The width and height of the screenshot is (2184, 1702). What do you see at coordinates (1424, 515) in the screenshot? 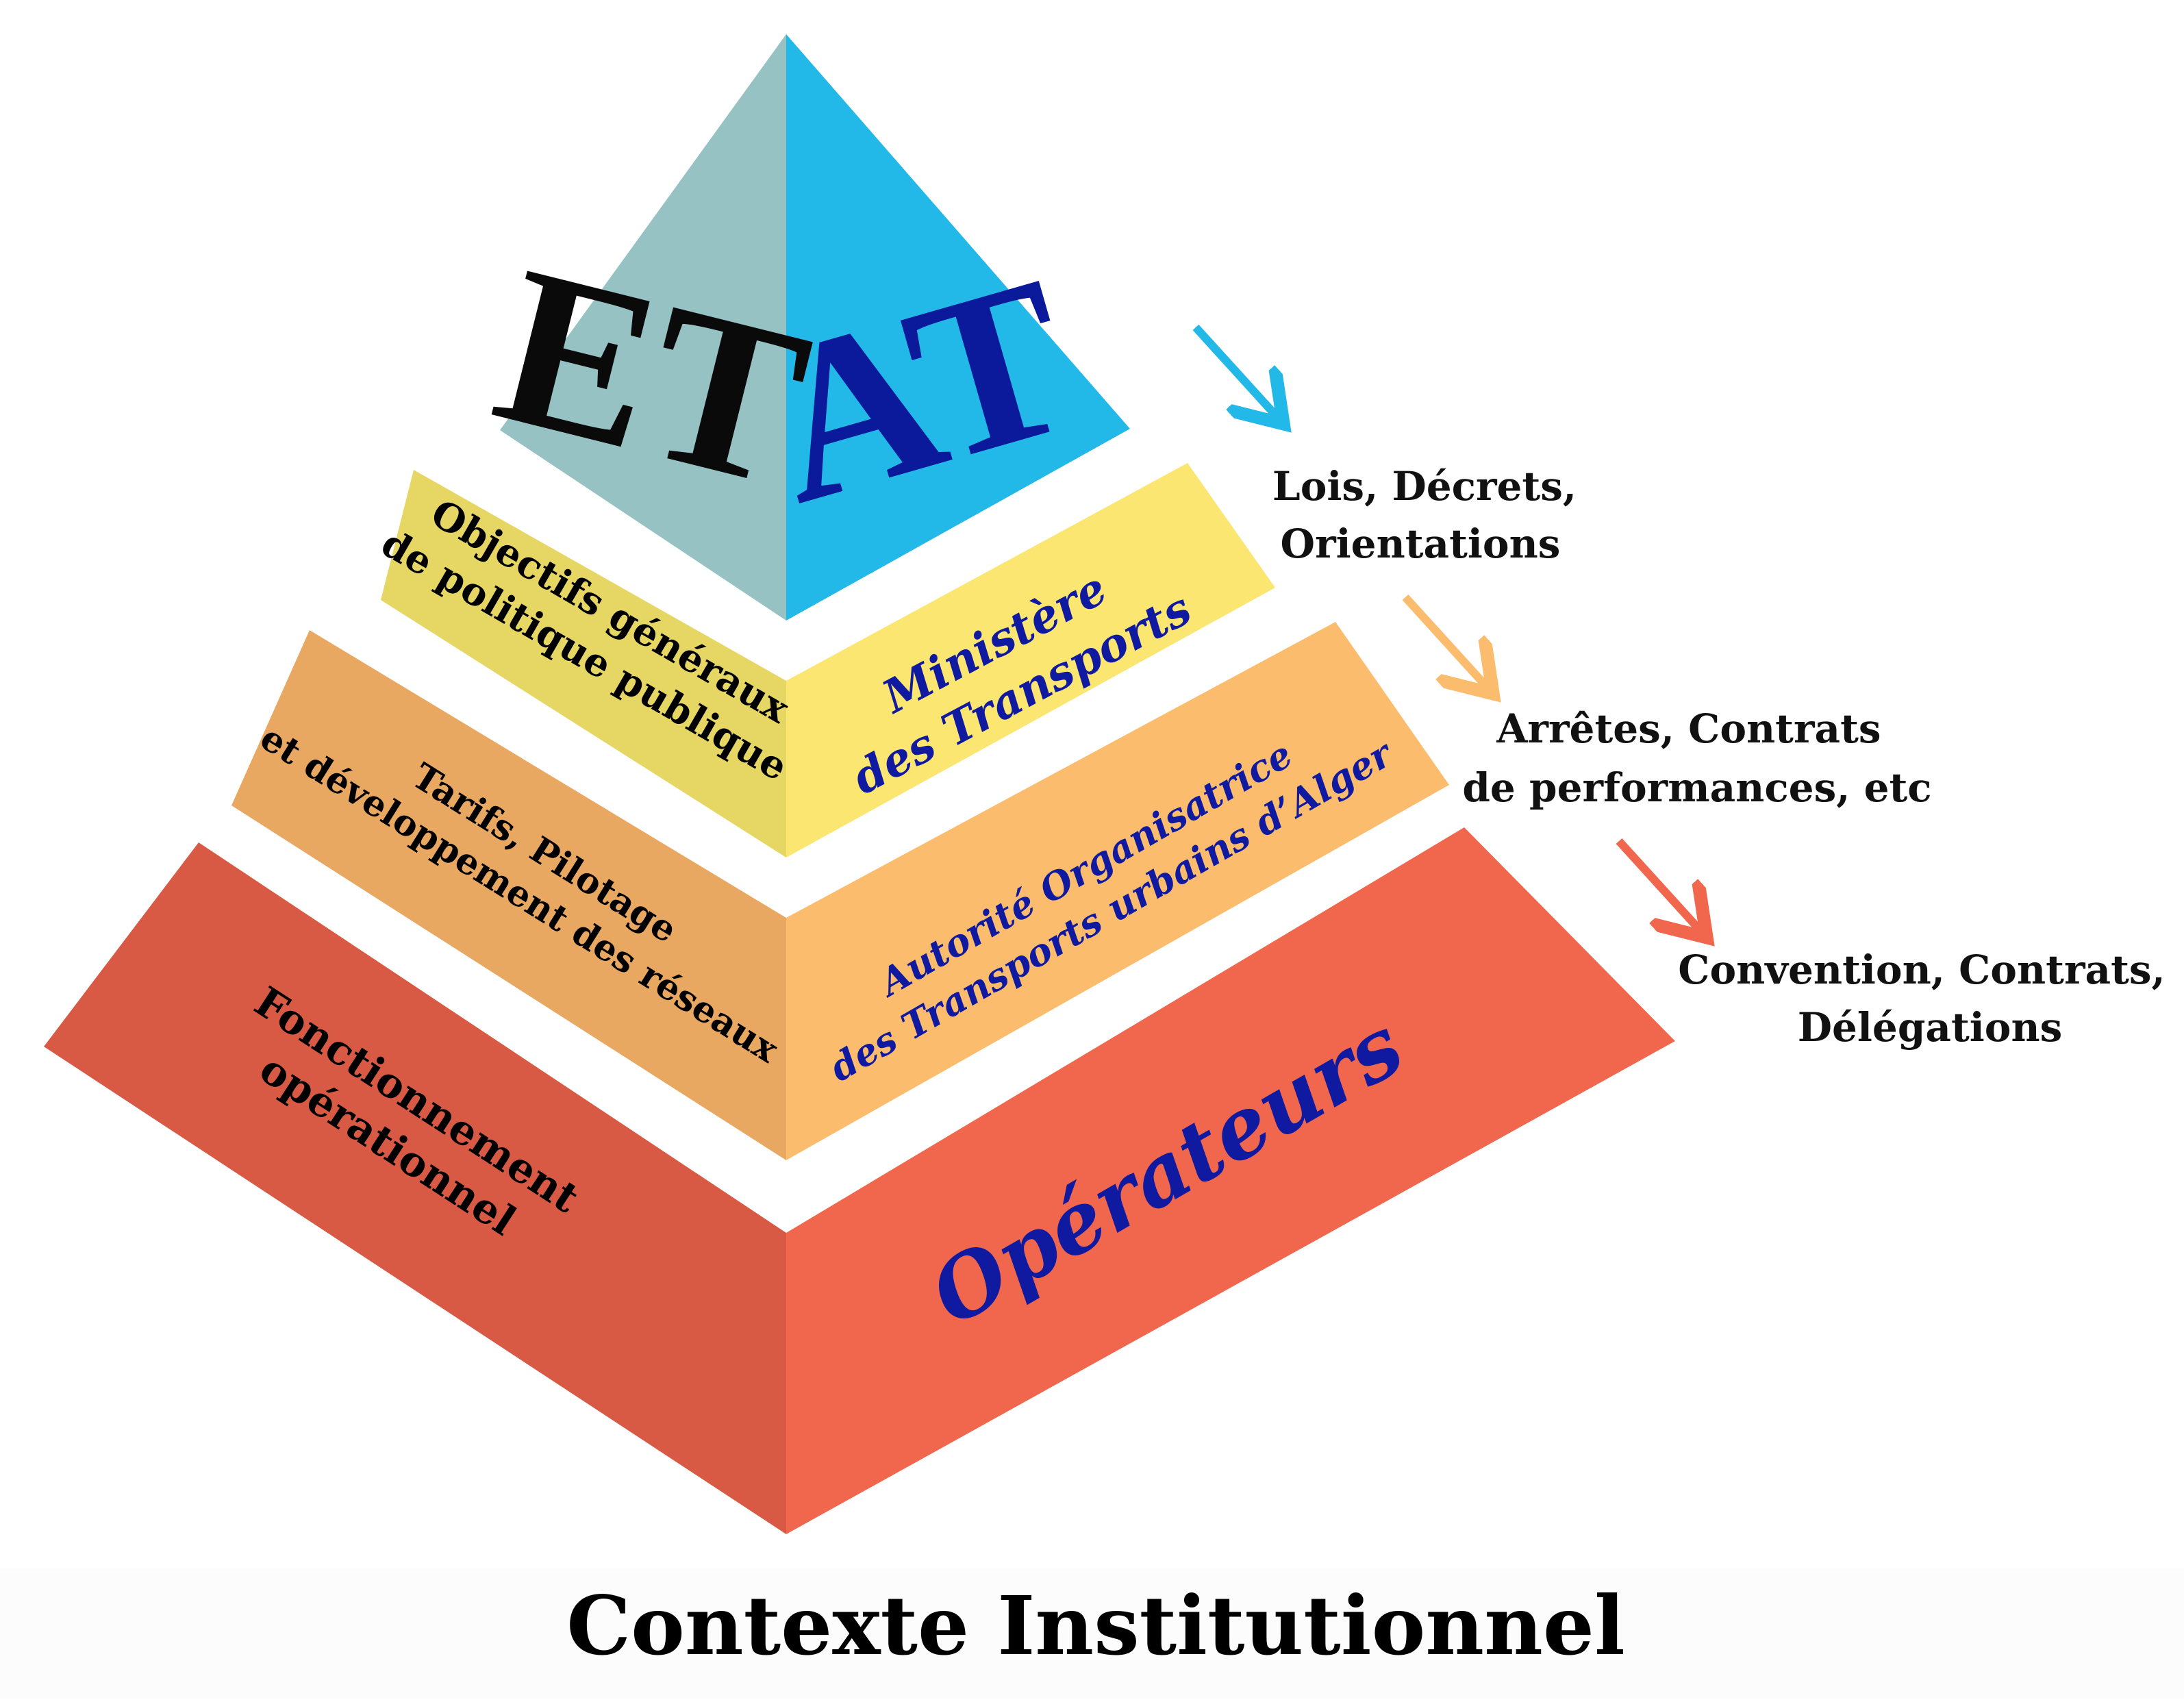
I see `instrument-lois: Lois, Décrets, Orientations` at bounding box center [1424, 515].